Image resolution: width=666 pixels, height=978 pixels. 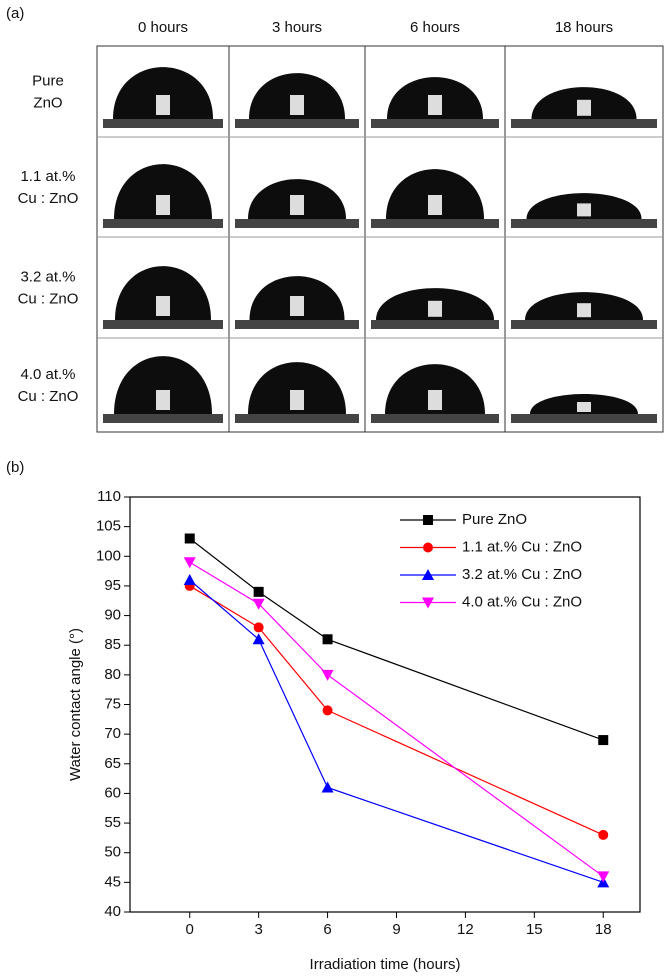 I want to click on y-tick-label: 85, so click(x=112, y=644).